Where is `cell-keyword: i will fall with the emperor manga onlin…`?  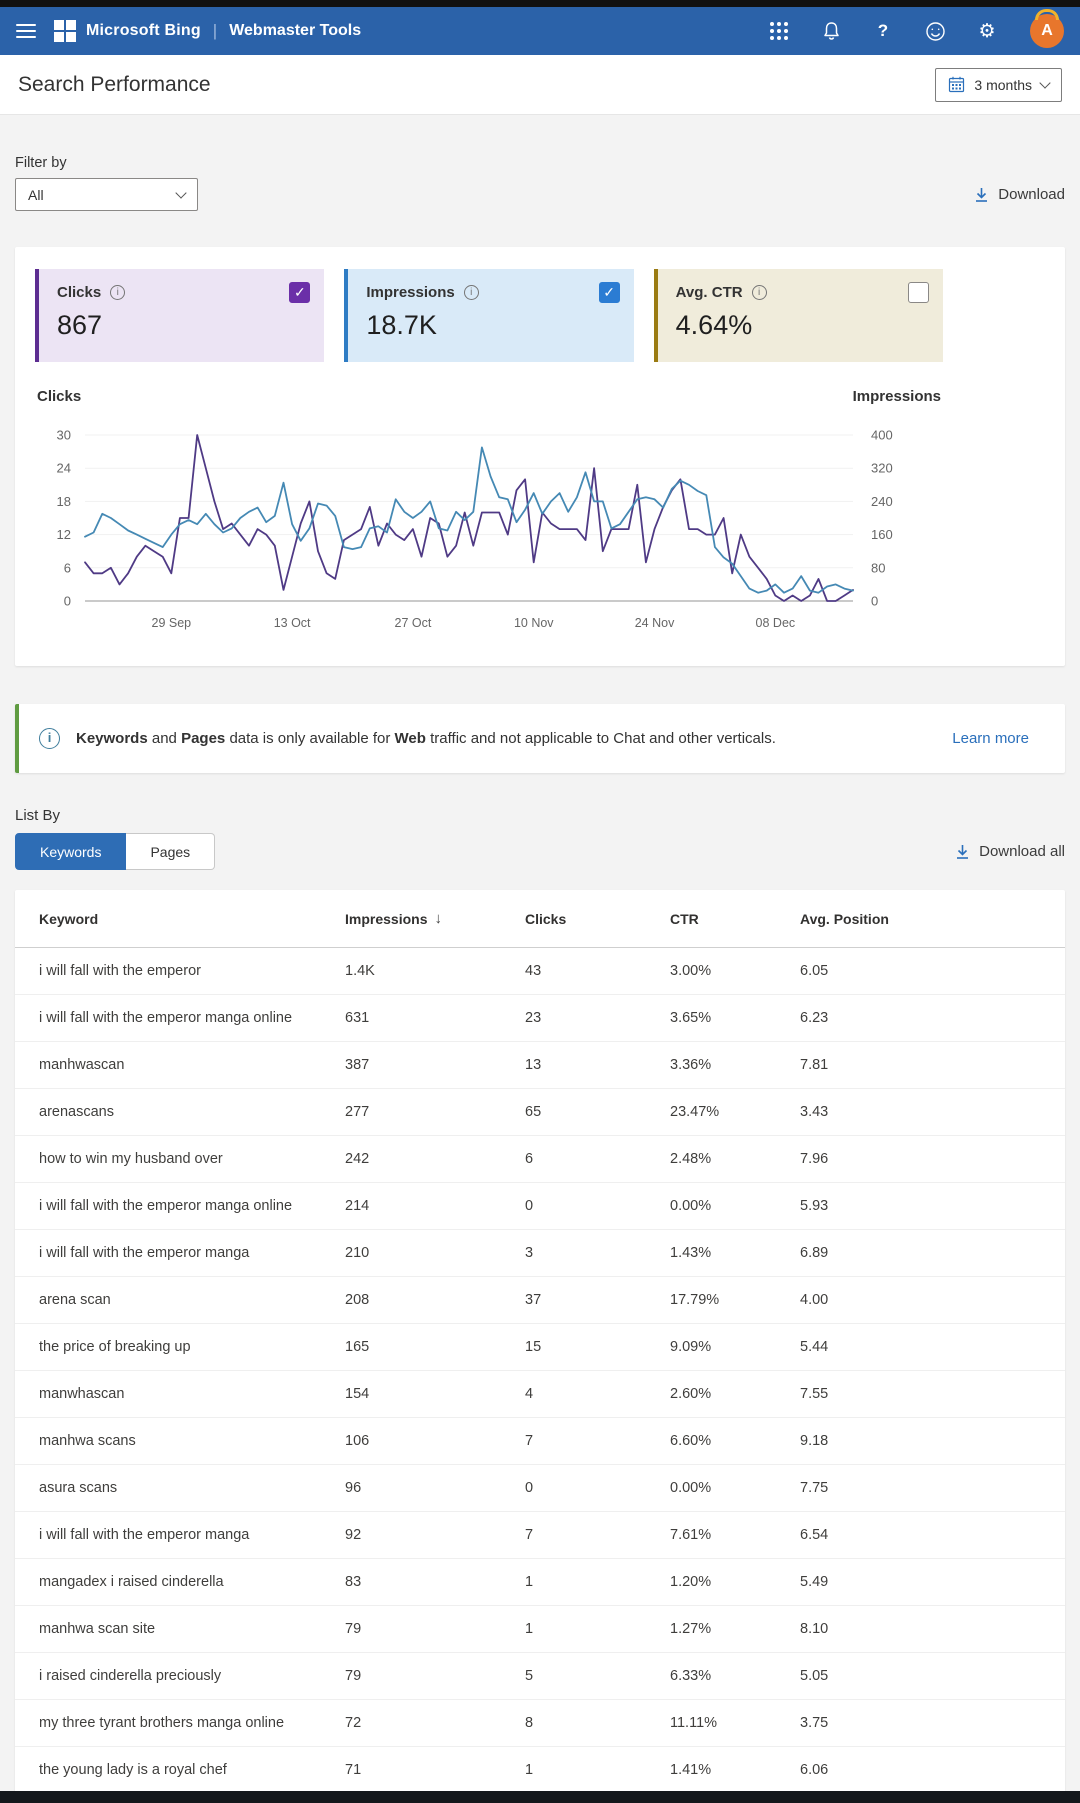 cell-keyword: i will fall with the emperor manga onlin… is located at coordinates (166, 1018).